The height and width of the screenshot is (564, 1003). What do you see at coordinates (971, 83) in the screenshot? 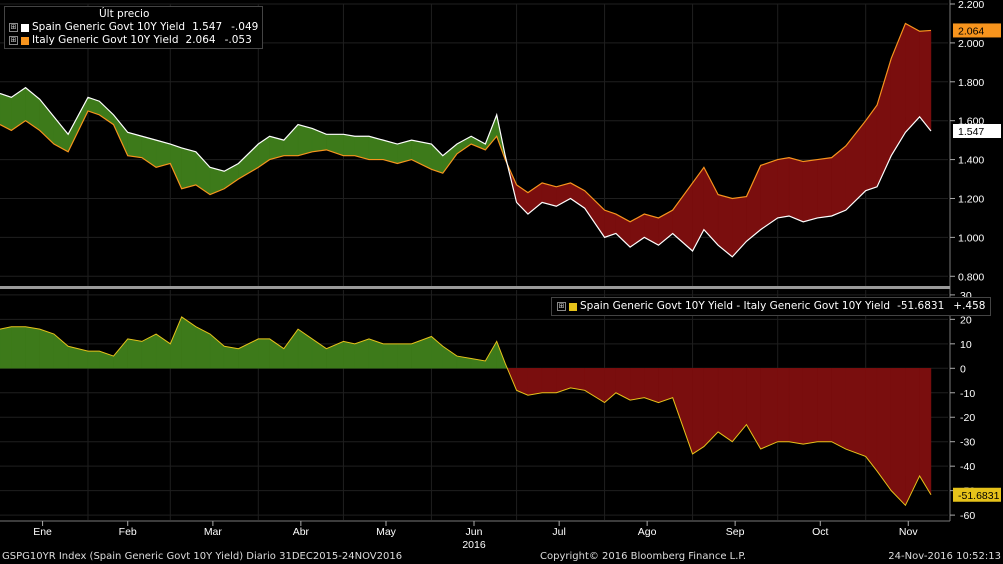
I see `y-tick-label: 1.800` at bounding box center [971, 83].